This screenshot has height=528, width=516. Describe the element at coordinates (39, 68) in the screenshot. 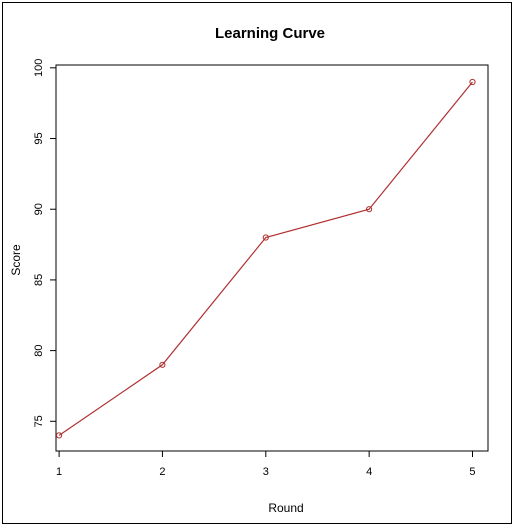

I see `y-tick-label: 100` at that location.